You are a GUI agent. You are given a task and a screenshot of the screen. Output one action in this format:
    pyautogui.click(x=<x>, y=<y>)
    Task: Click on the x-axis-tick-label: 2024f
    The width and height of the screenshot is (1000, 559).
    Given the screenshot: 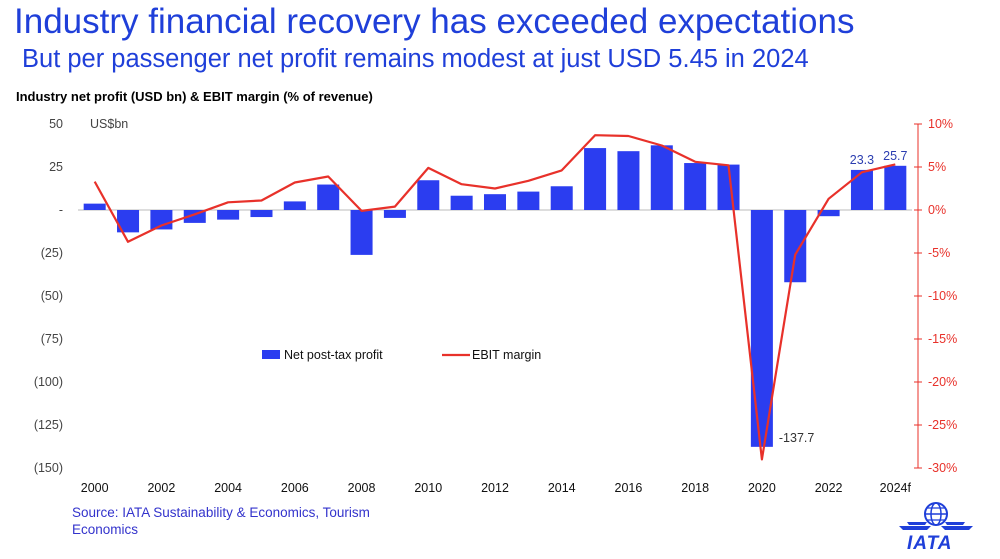 What is the action you would take?
    pyautogui.click(x=896, y=488)
    